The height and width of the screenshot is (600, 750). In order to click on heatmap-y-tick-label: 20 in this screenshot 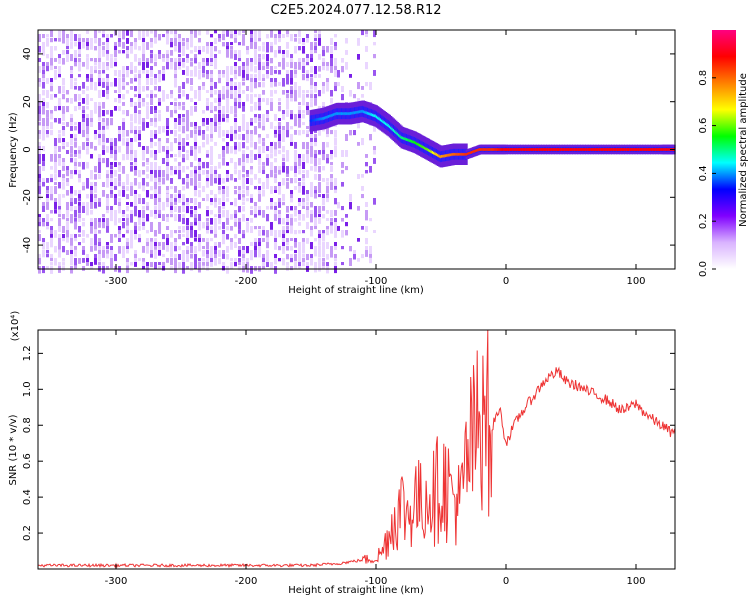, I will do `click(27, 101)`.